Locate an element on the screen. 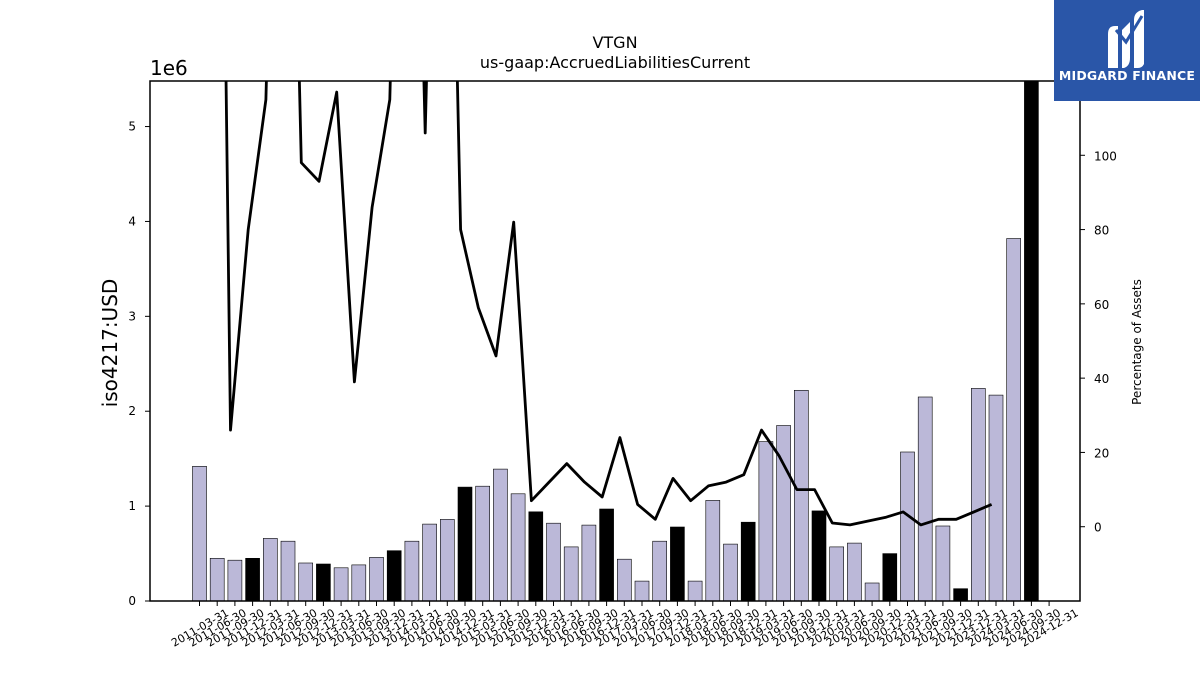 The width and height of the screenshot is (1200, 675). brand-name: MIDGARD FINANCE is located at coordinates (1127, 75).